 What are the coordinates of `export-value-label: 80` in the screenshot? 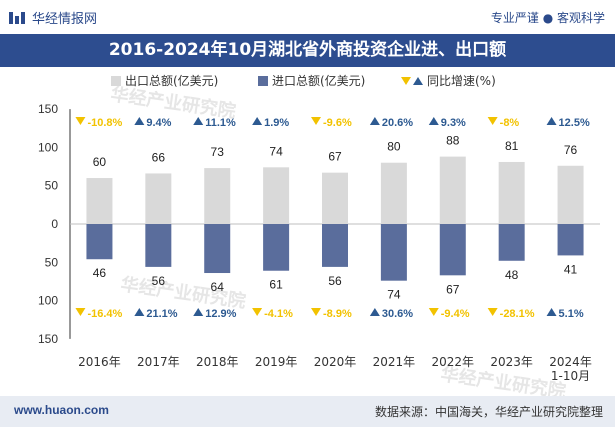 It's located at (394, 147).